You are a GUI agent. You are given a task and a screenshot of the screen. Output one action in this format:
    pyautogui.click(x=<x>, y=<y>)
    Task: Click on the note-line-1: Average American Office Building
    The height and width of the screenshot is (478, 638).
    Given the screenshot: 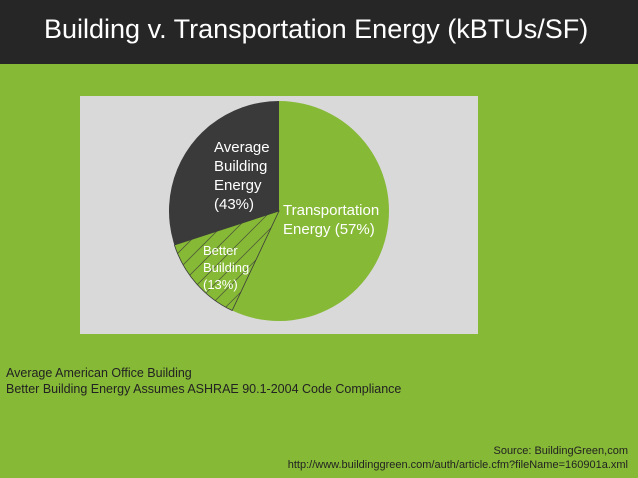 What is the action you would take?
    pyautogui.click(x=99, y=373)
    